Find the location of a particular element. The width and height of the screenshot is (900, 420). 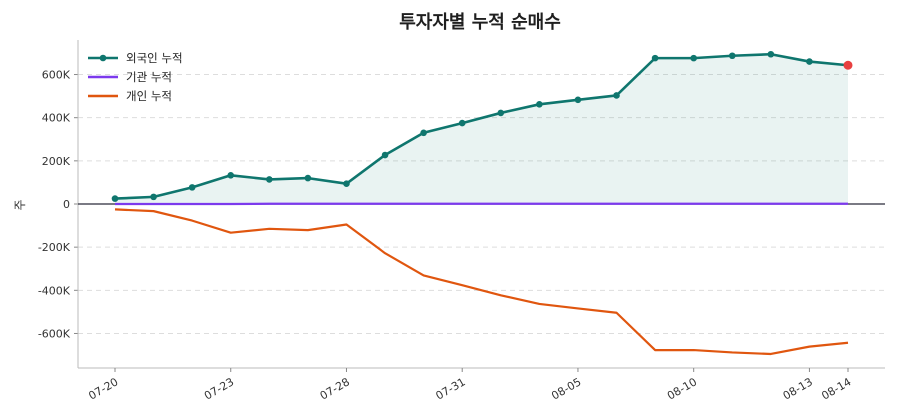

x-tick-label: 08-10 is located at coordinates (682, 388).